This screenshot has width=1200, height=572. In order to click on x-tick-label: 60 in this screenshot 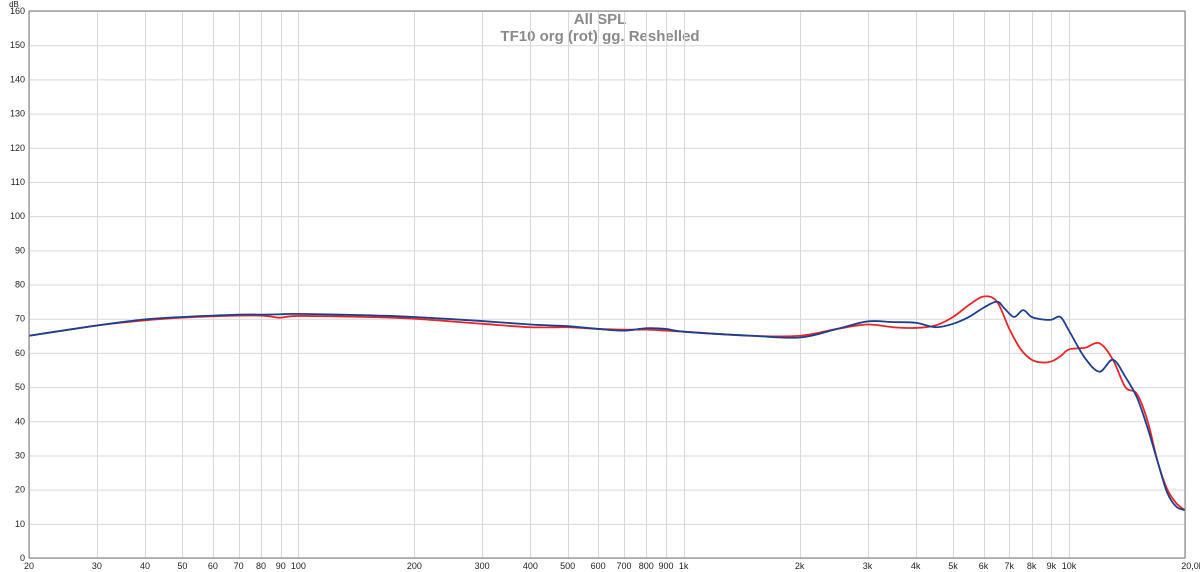, I will do `click(213, 566)`.